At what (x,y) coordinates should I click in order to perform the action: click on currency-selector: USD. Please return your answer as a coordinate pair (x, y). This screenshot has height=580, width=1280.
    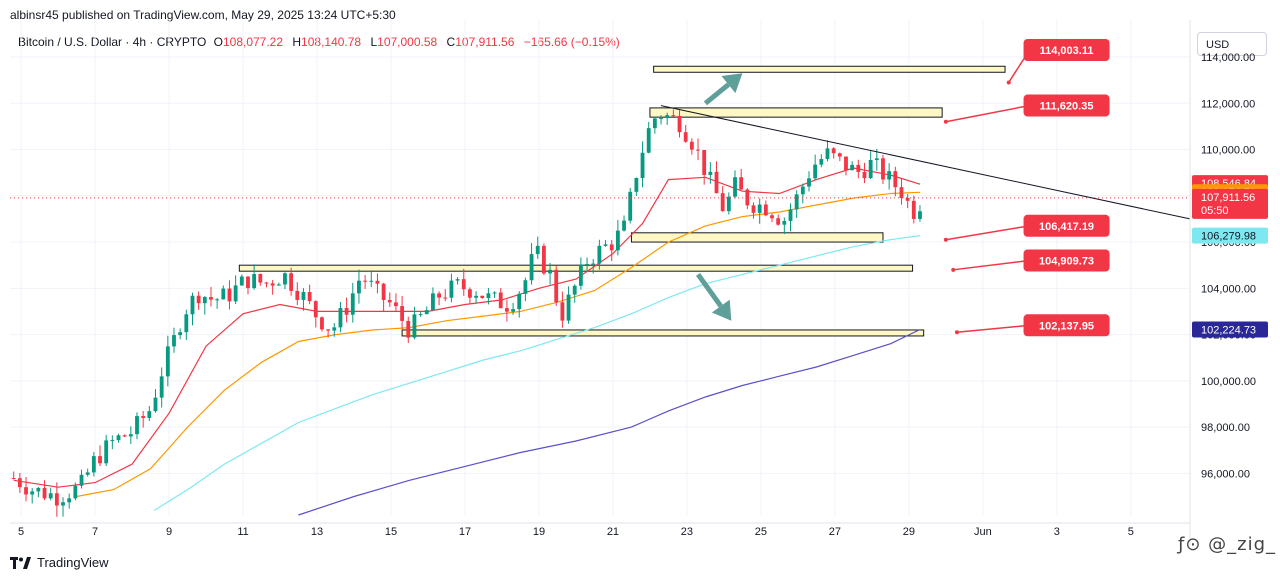
    Looking at the image, I should click on (1232, 44).